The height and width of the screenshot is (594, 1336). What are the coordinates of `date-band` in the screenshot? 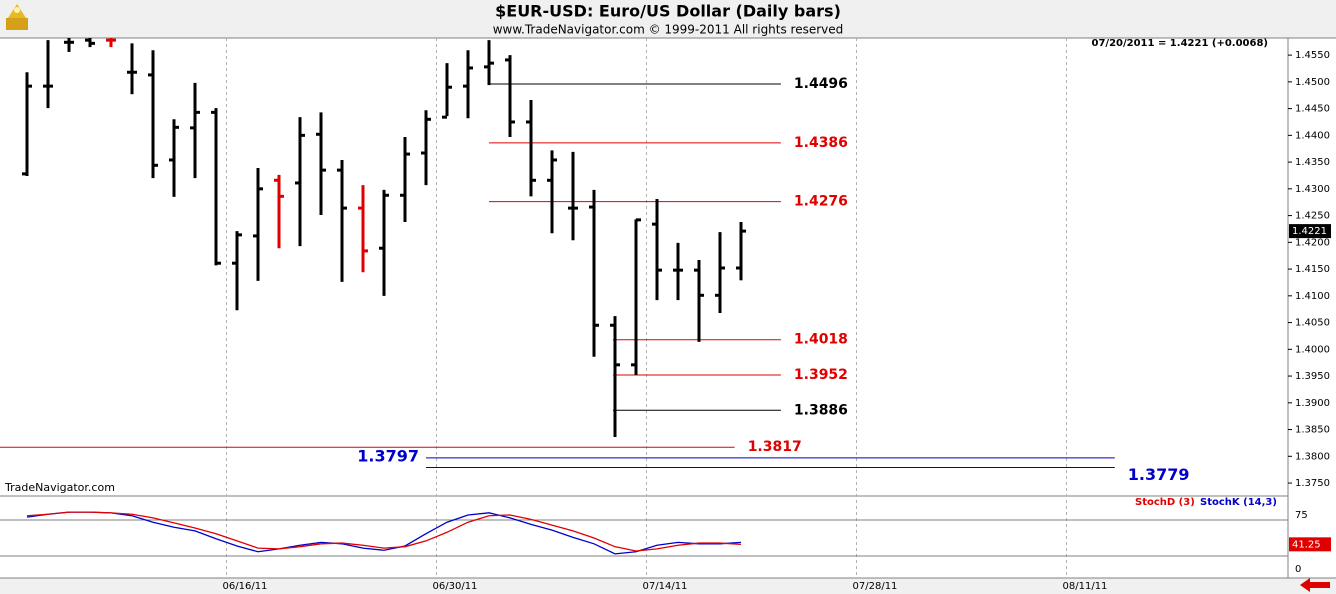 It's located at (668, 586).